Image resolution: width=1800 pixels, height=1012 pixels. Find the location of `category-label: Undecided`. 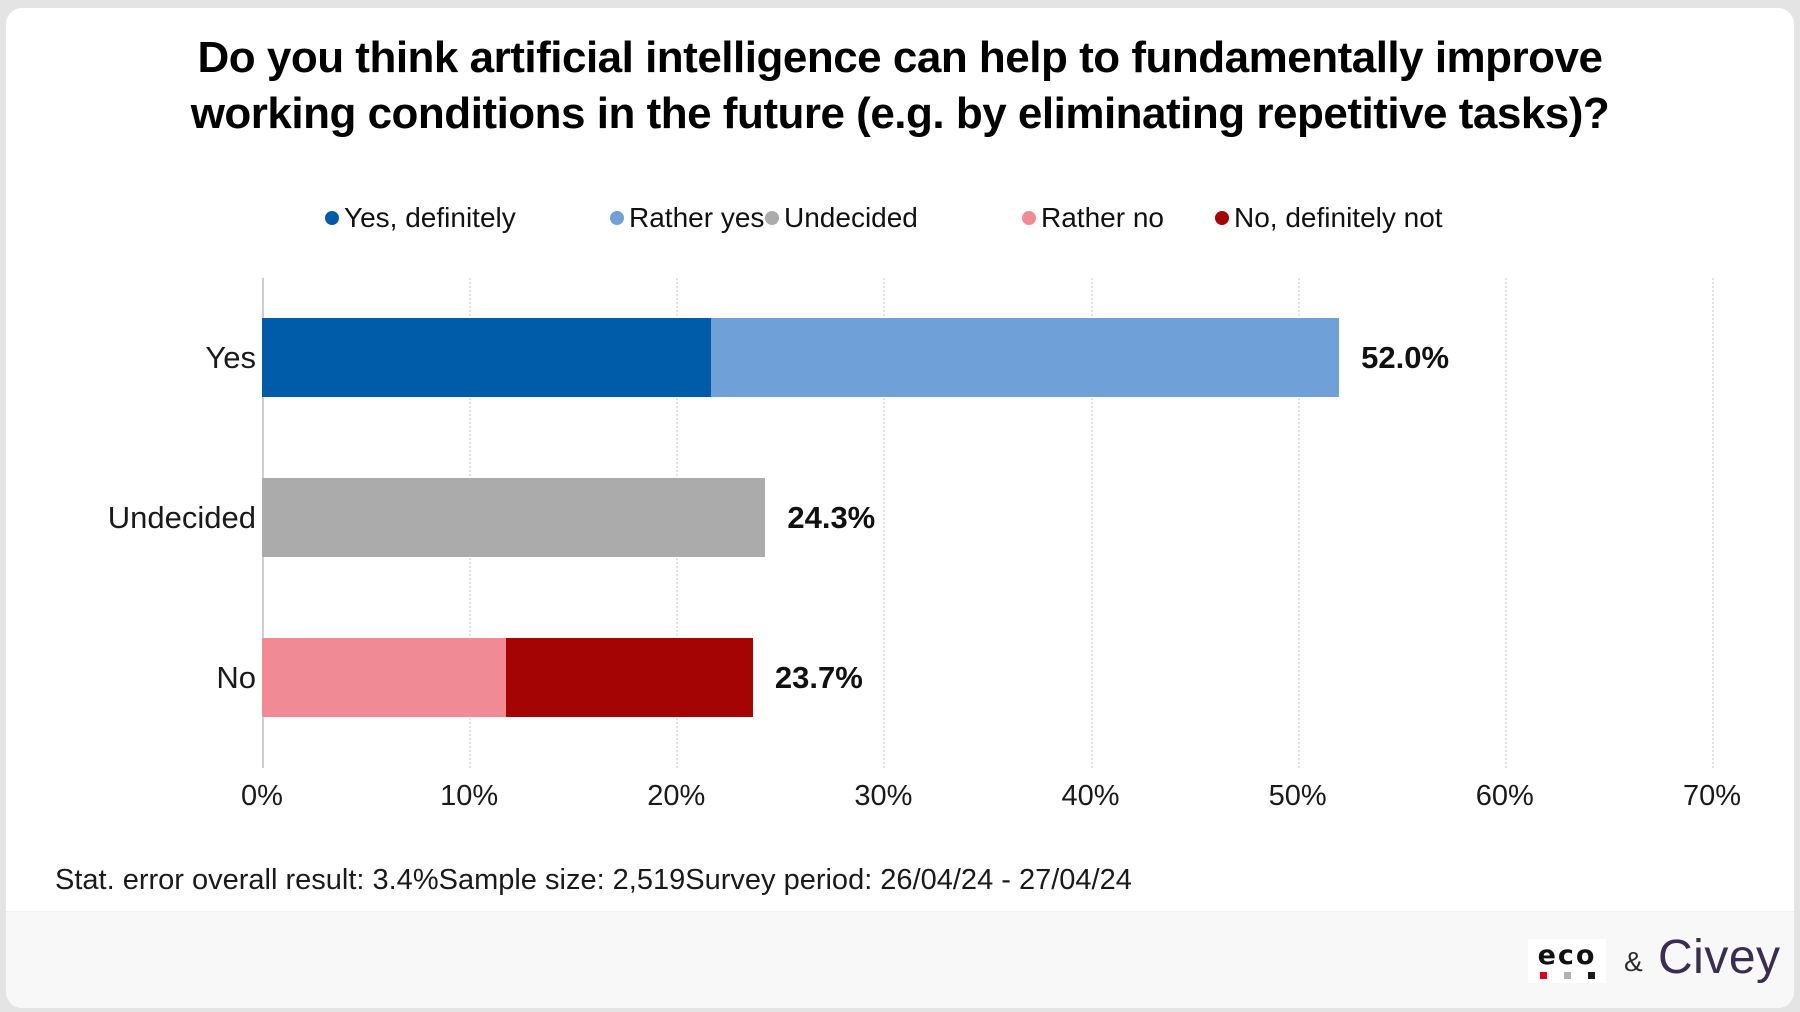

category-label: Undecided is located at coordinates (181, 517).